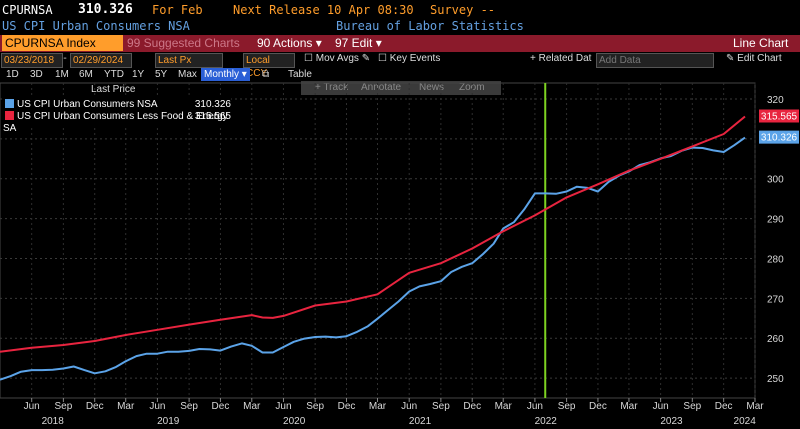 Image resolution: width=800 pixels, height=429 pixels. I want to click on y-tick-label: 290, so click(775, 220).